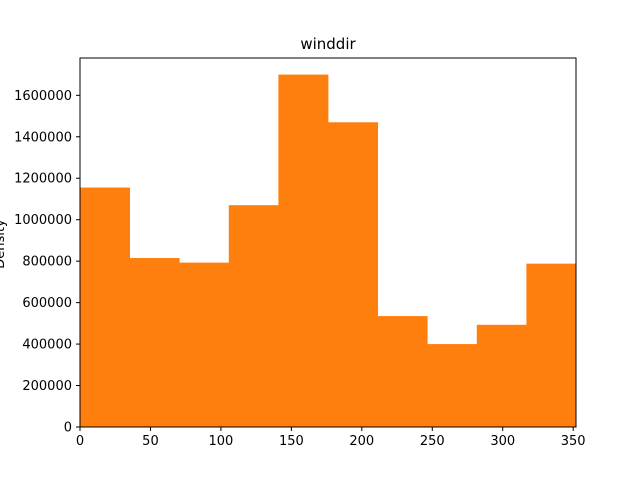  What do you see at coordinates (43, 179) in the screenshot?
I see `y-tick-label: 1200000` at bounding box center [43, 179].